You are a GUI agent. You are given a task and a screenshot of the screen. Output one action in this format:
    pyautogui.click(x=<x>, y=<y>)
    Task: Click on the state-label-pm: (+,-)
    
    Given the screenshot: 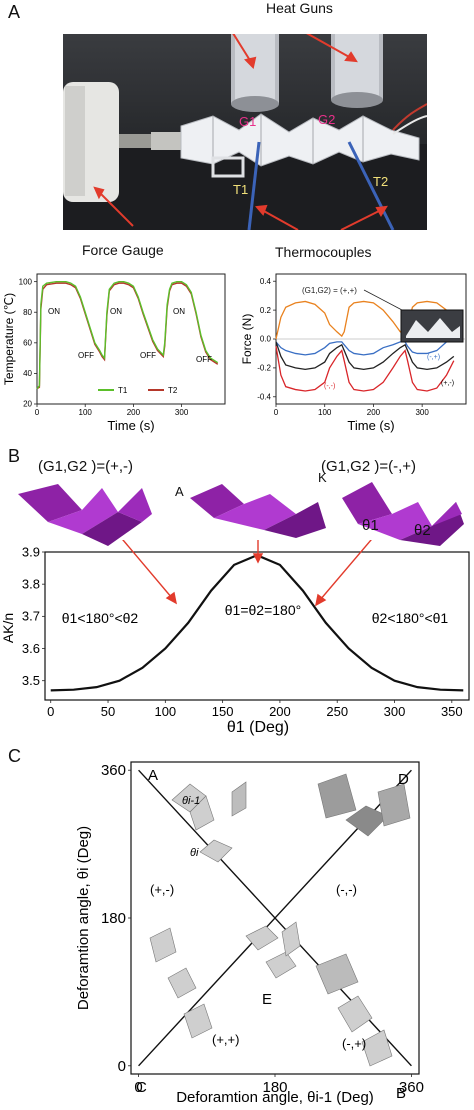 What is the action you would take?
    pyautogui.click(x=447, y=383)
    